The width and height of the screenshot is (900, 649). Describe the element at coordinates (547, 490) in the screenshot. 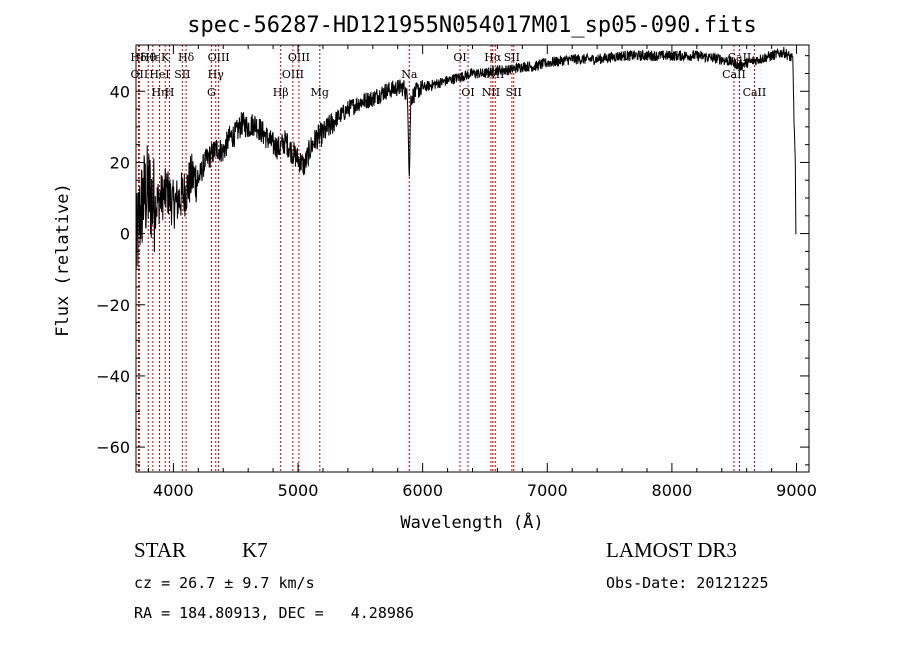

I see `x-tick-label: 7000` at that location.